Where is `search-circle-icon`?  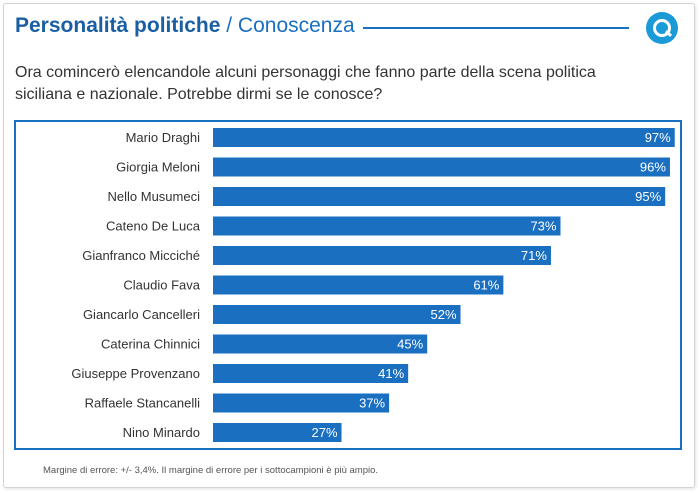 search-circle-icon is located at coordinates (662, 28).